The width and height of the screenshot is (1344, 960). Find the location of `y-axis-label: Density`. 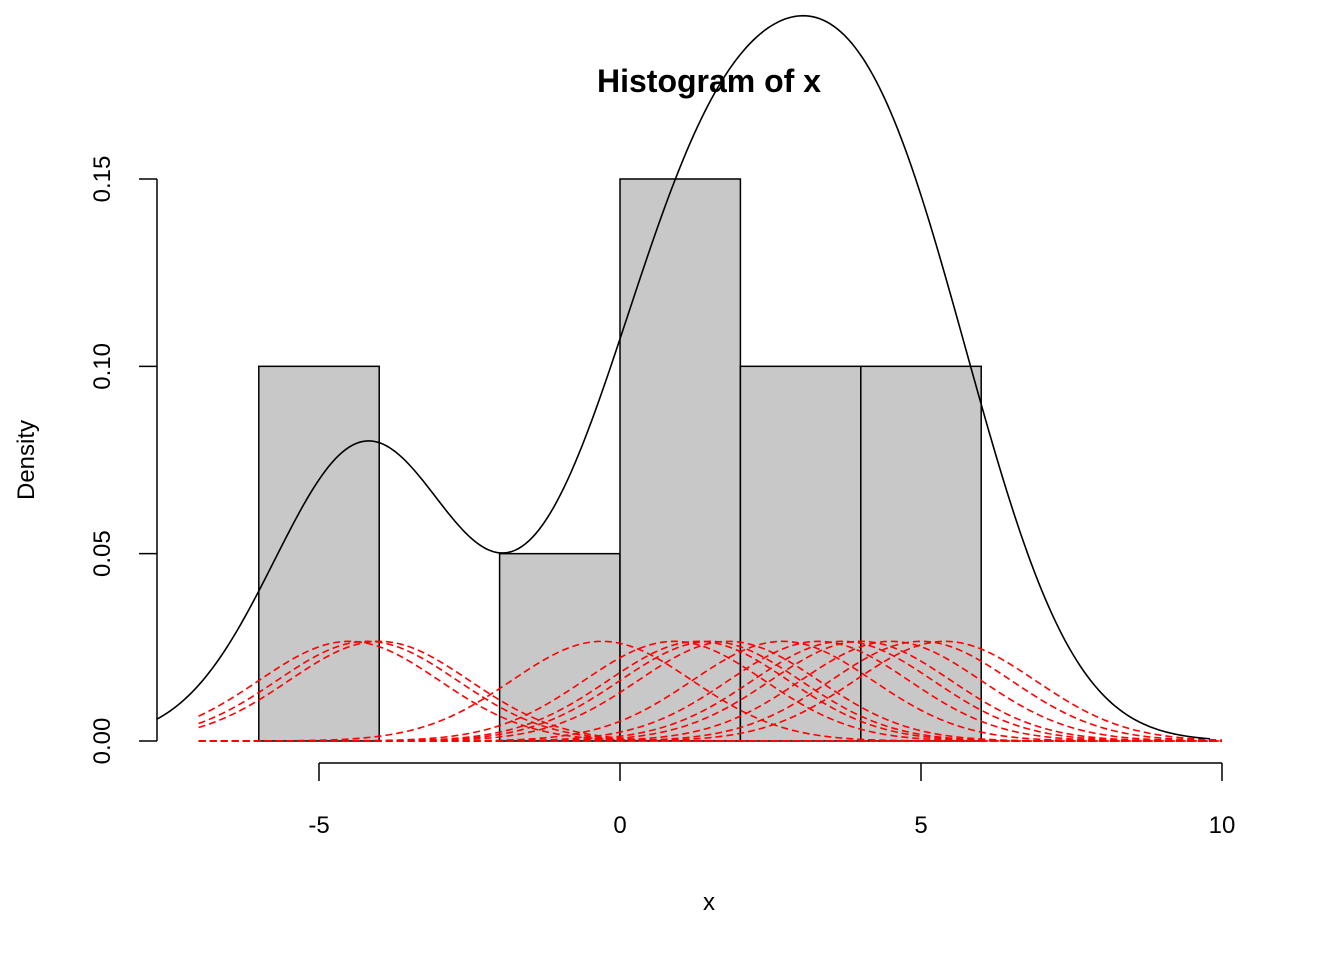

y-axis-label: Density is located at coordinates (26, 460).